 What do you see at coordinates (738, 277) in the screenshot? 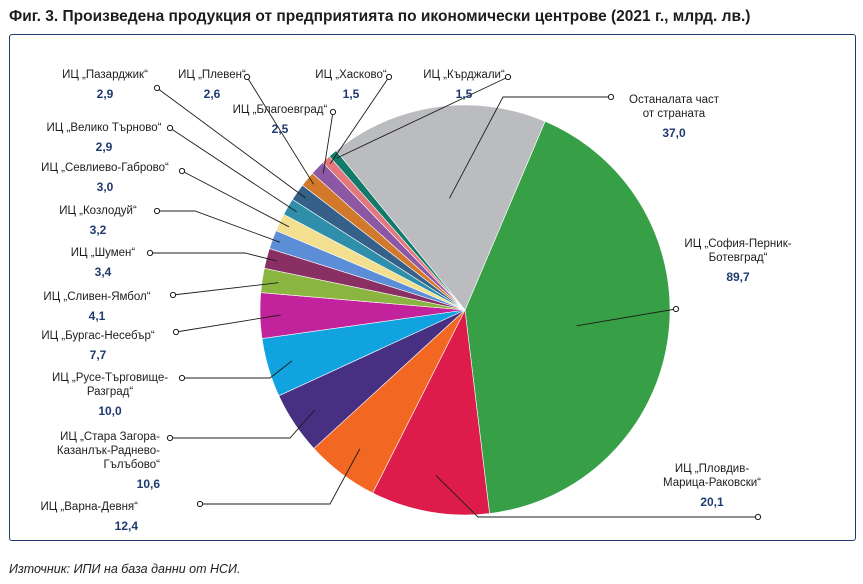
I see `slice-value: 89,7` at bounding box center [738, 277].